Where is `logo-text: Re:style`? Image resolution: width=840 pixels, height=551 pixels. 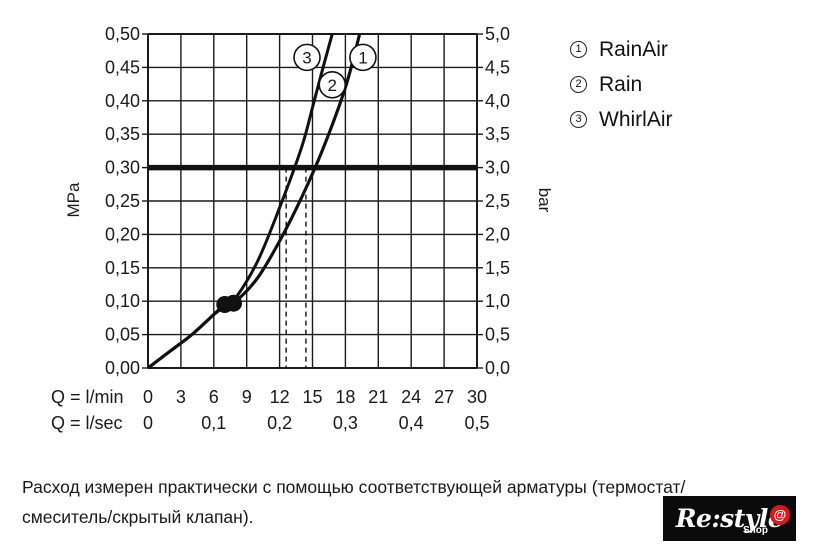 logo-text: Re:style is located at coordinates (729, 518).